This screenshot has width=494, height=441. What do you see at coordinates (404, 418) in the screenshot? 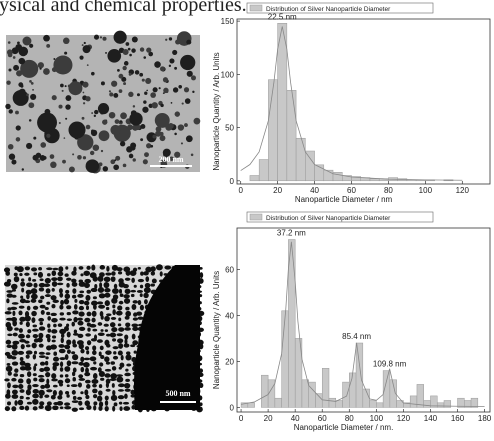
I see `x-tick-label: 120` at bounding box center [404, 418].